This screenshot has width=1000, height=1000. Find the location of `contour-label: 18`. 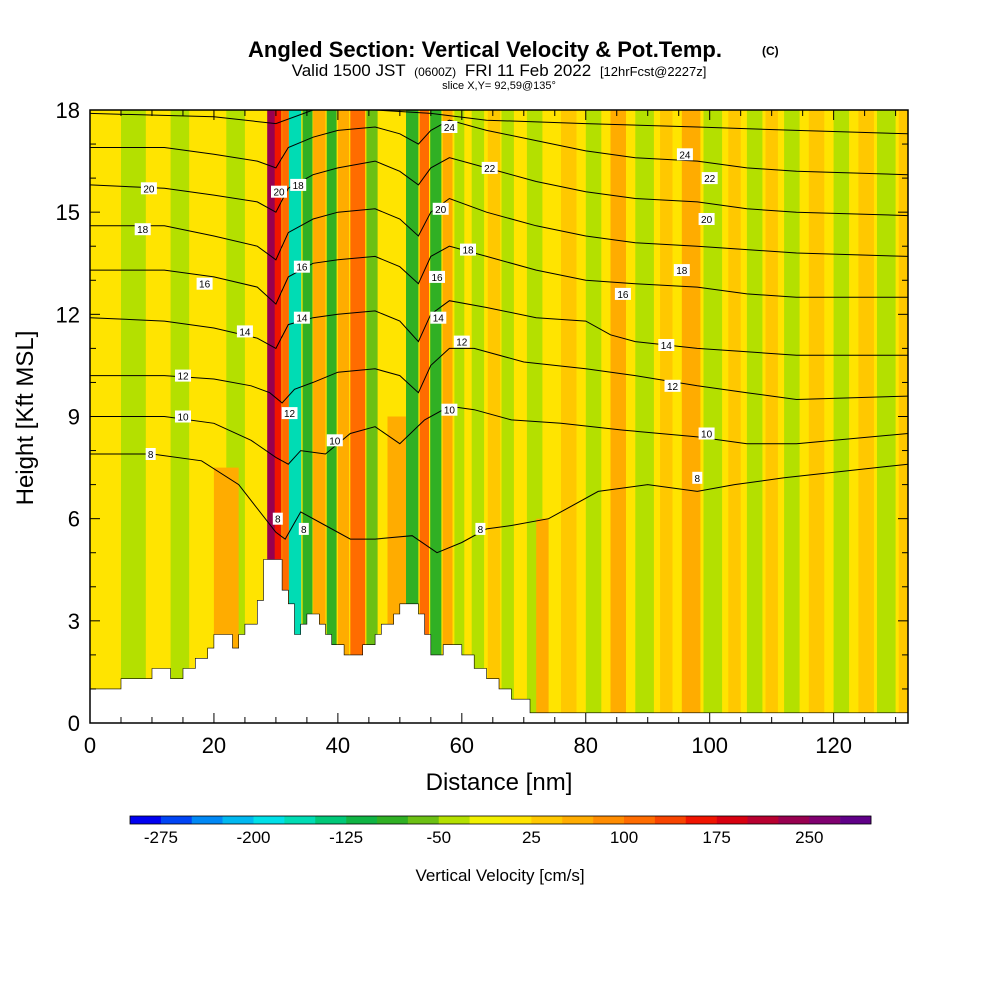

contour-label: 18 is located at coordinates (143, 230).